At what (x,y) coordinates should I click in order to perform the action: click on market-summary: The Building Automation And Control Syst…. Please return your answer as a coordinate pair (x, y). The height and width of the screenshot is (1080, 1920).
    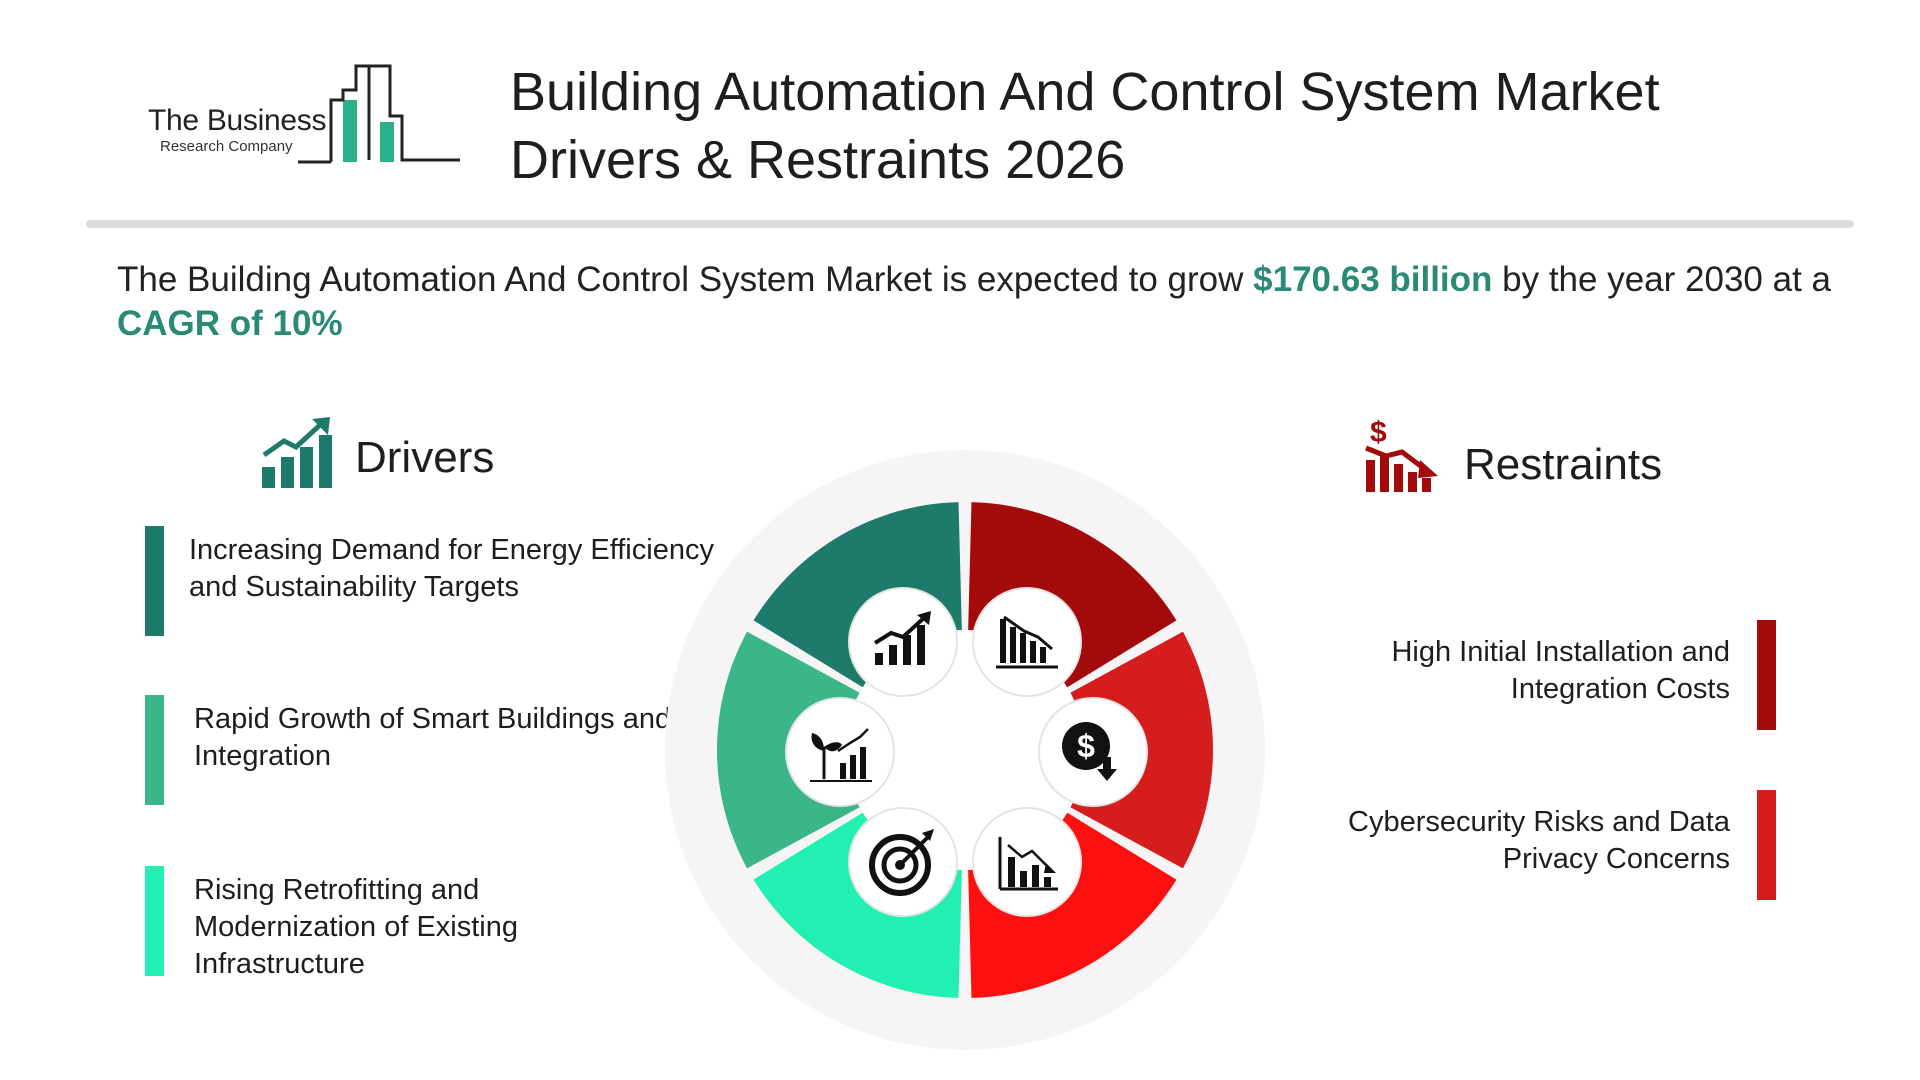
    Looking at the image, I should click on (977, 302).